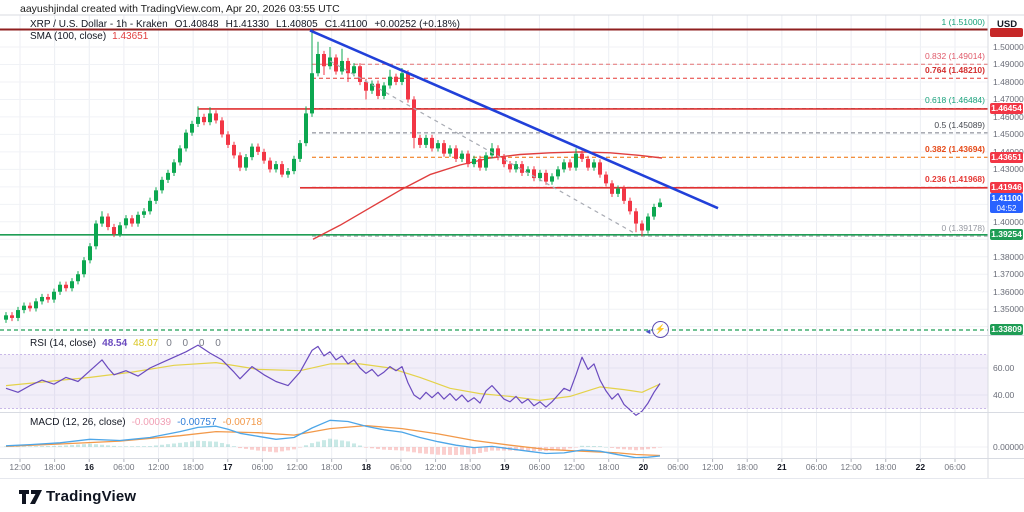 This screenshot has height=512, width=1024. What do you see at coordinates (146, 343) in the screenshot?
I see `rsi-ma-value: 48.07` at bounding box center [146, 343].